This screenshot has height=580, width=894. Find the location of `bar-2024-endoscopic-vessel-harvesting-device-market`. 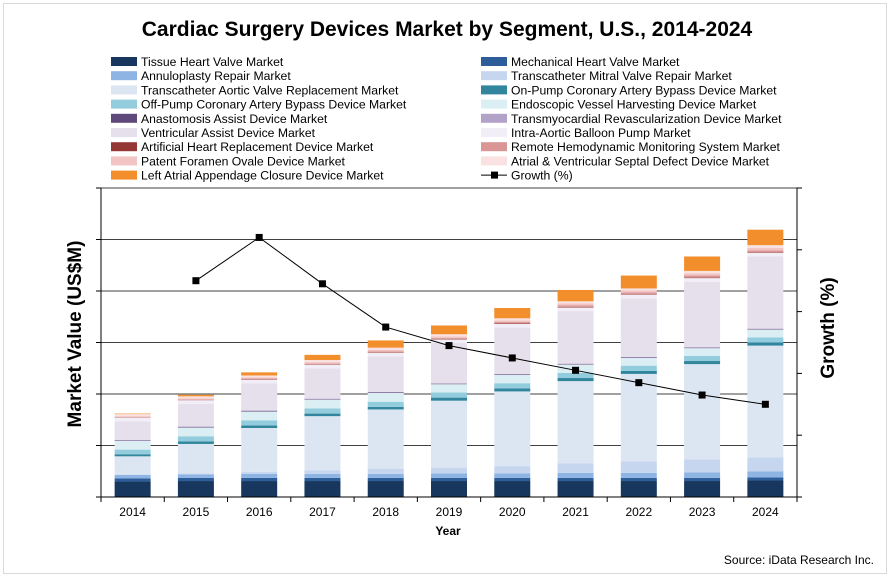

bar-2024-endoscopic-vessel-harvesting-device-market is located at coordinates (765, 333).